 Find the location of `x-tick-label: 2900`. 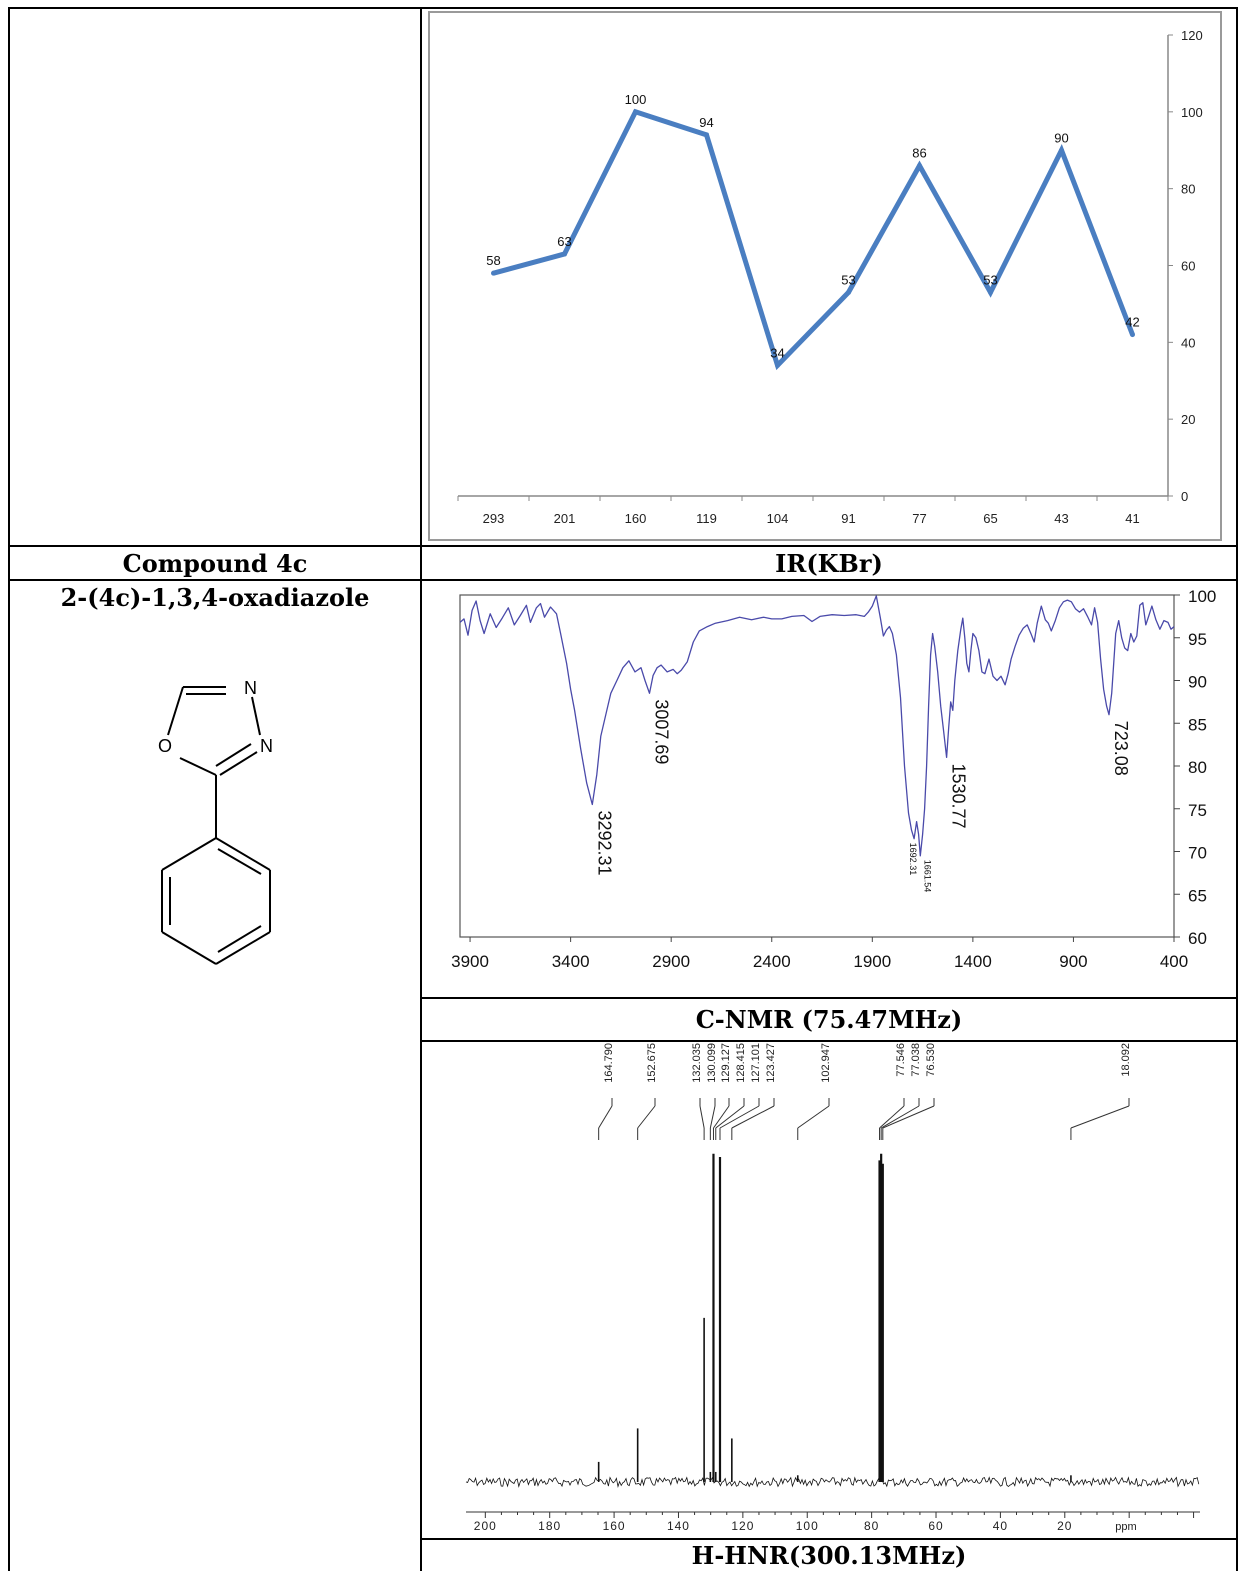

x-tick-label: 2900 is located at coordinates (671, 961).